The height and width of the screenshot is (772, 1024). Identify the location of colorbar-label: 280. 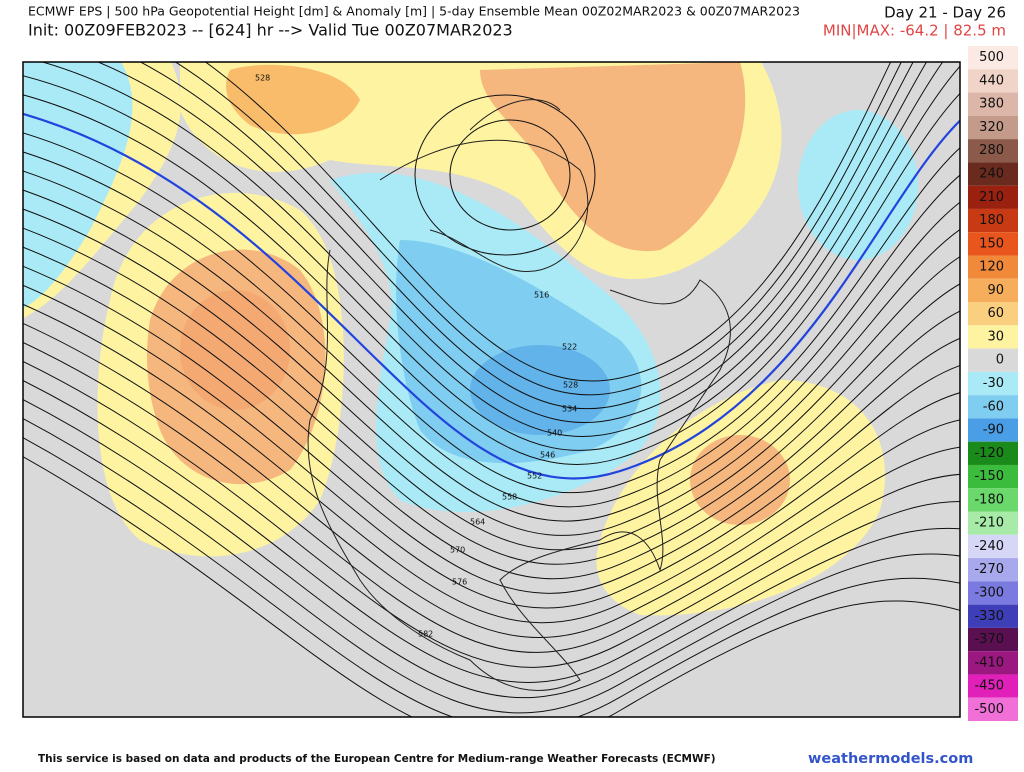
(991, 150).